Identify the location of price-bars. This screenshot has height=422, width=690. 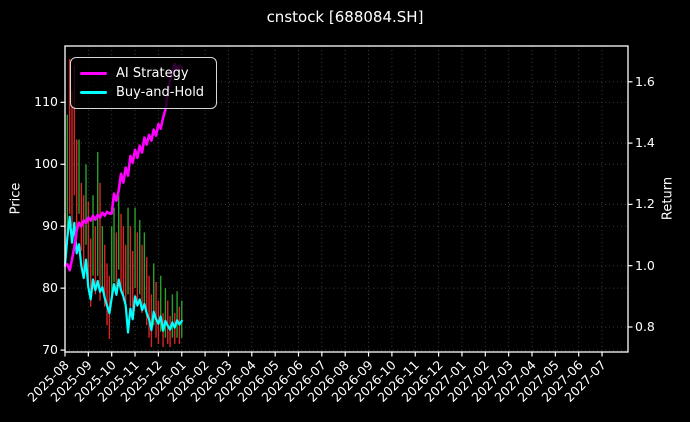
(123, 203).